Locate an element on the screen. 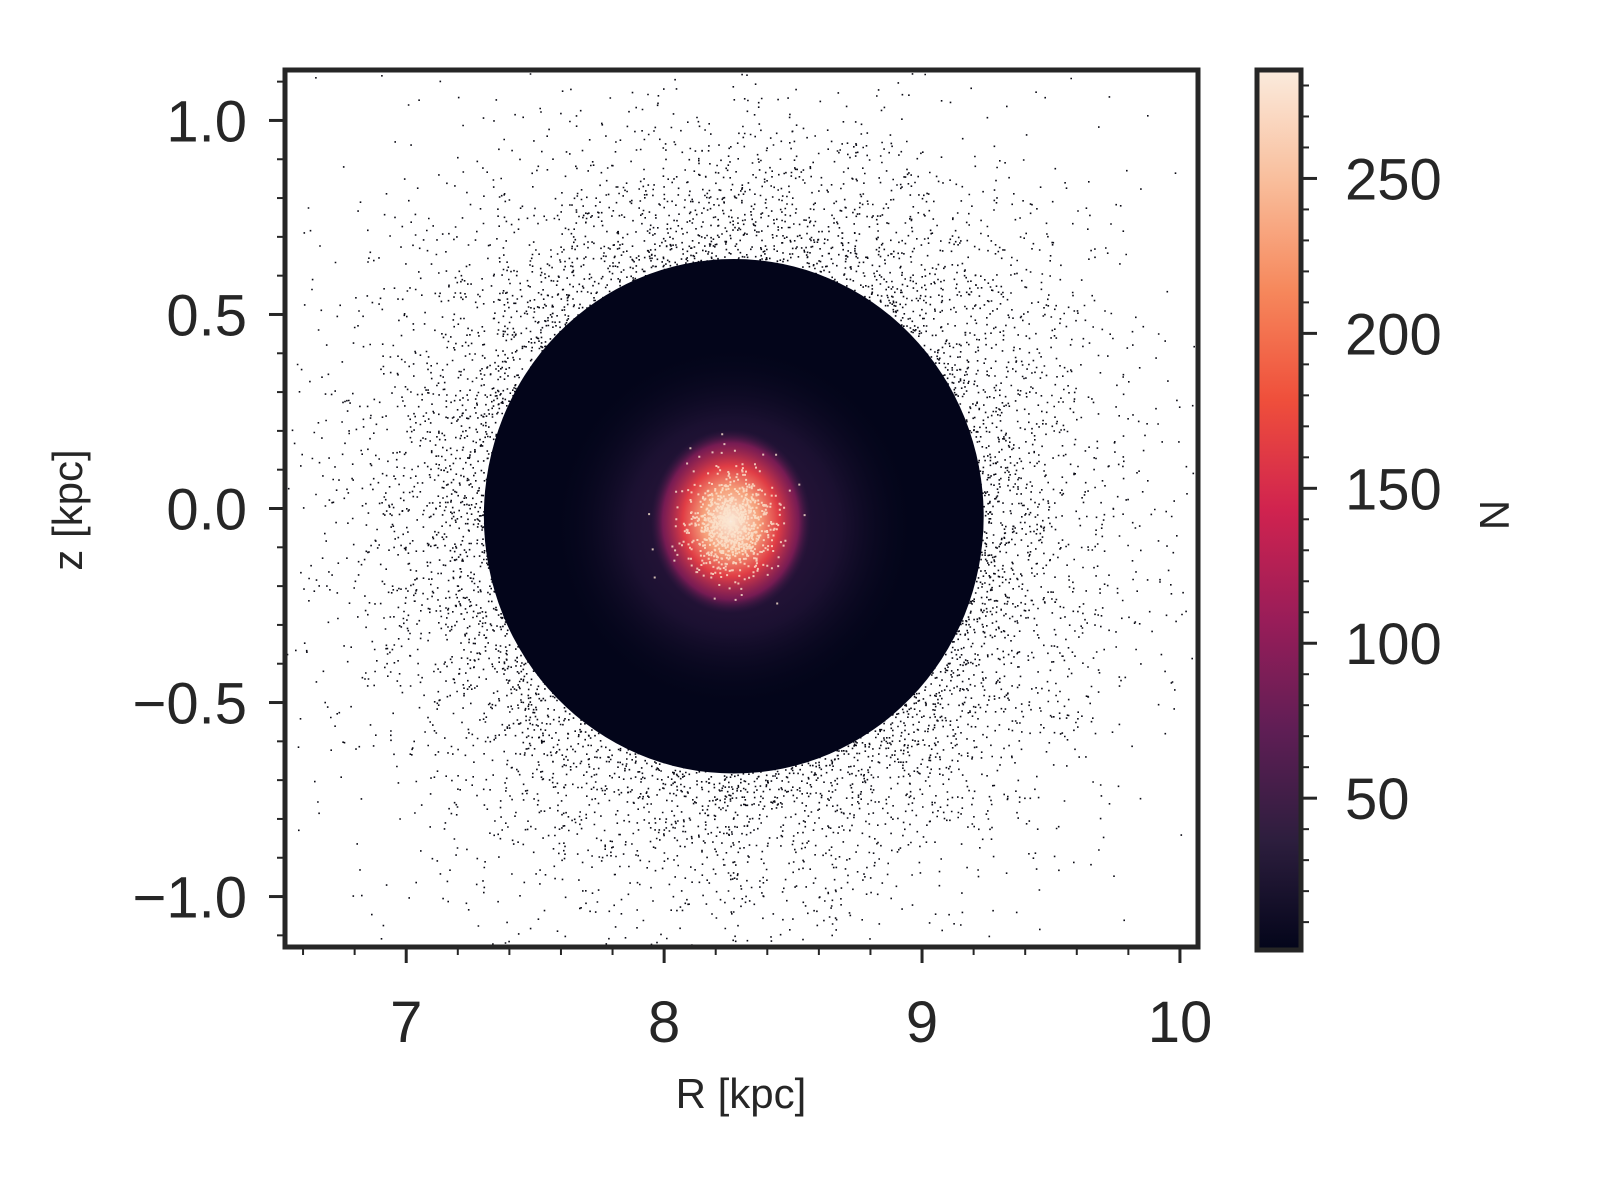 The width and height of the screenshot is (1600, 1200). colorbar-fill is located at coordinates (1279, 510).